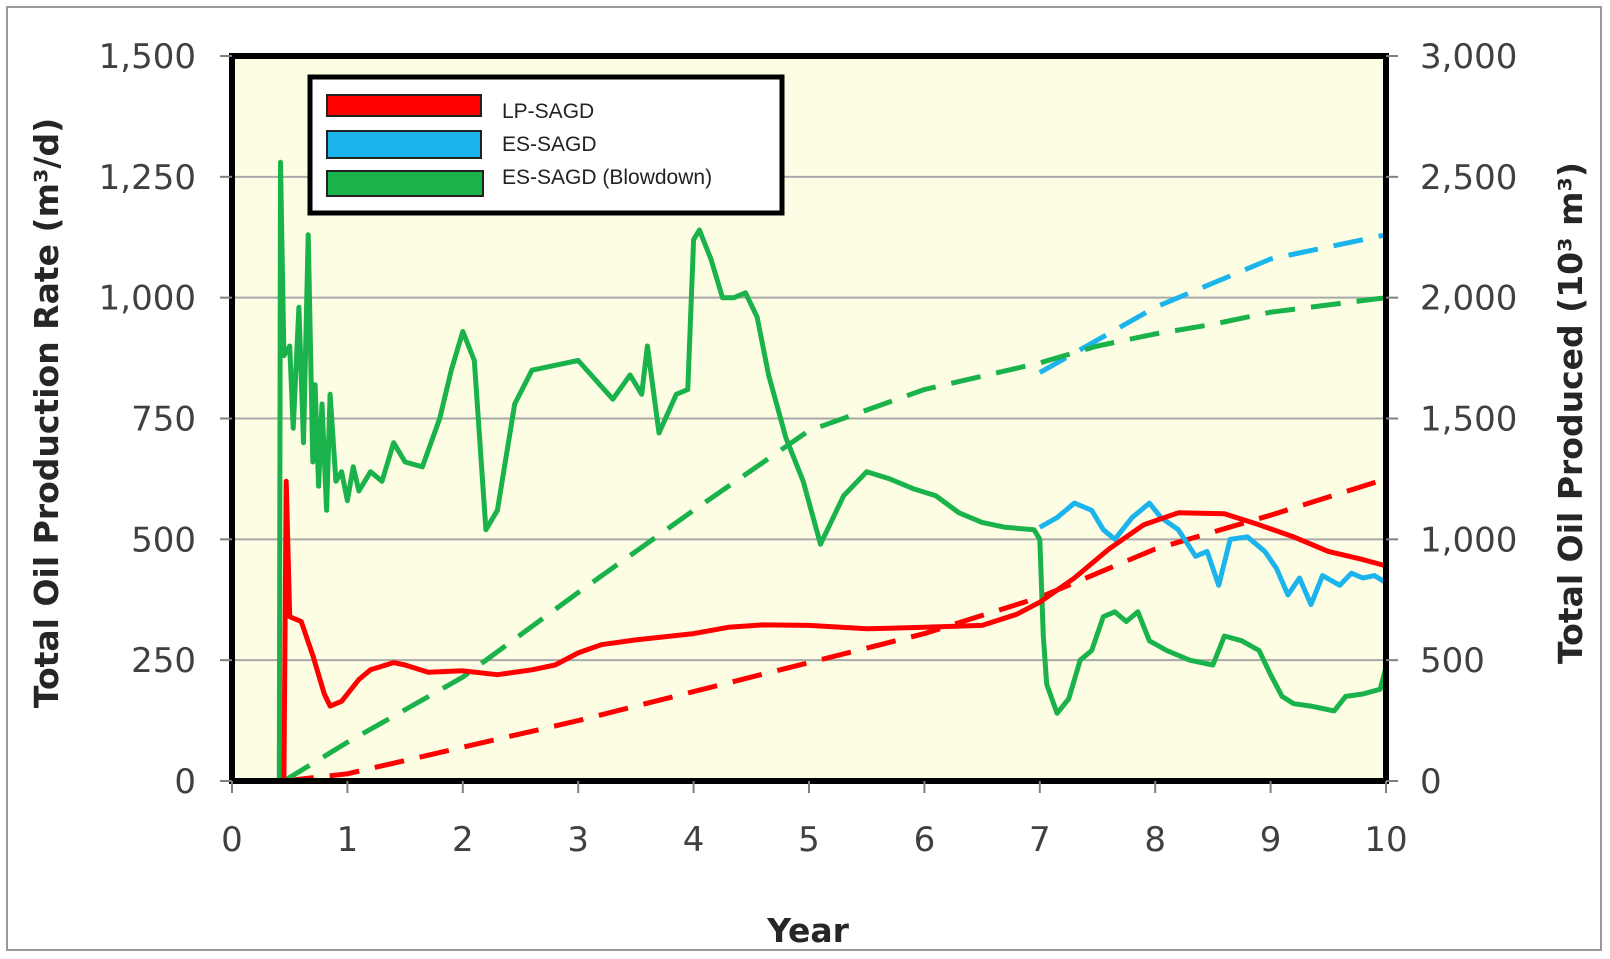 This screenshot has width=1610, height=959. I want to click on y-right-tick-label: 500, so click(1452, 661).